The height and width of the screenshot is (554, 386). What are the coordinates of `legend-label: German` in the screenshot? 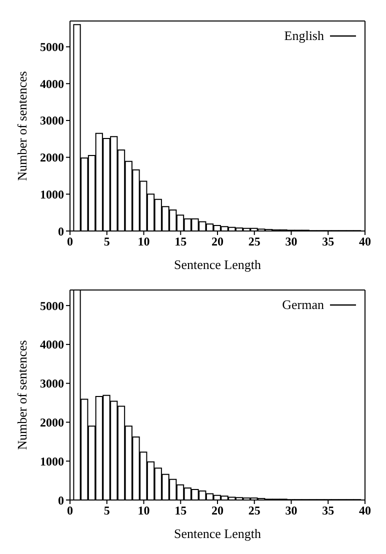 It's located at (303, 305).